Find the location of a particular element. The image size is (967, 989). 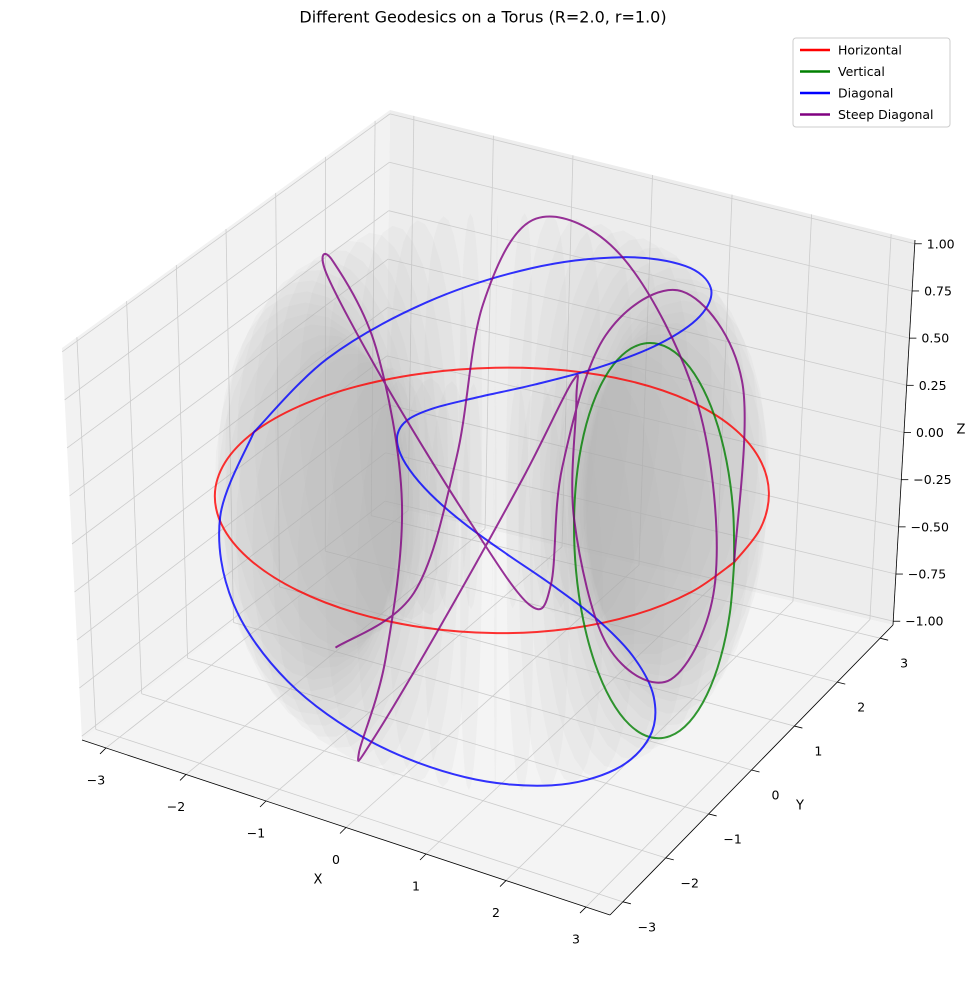

legend-label: Vertical is located at coordinates (861, 71).